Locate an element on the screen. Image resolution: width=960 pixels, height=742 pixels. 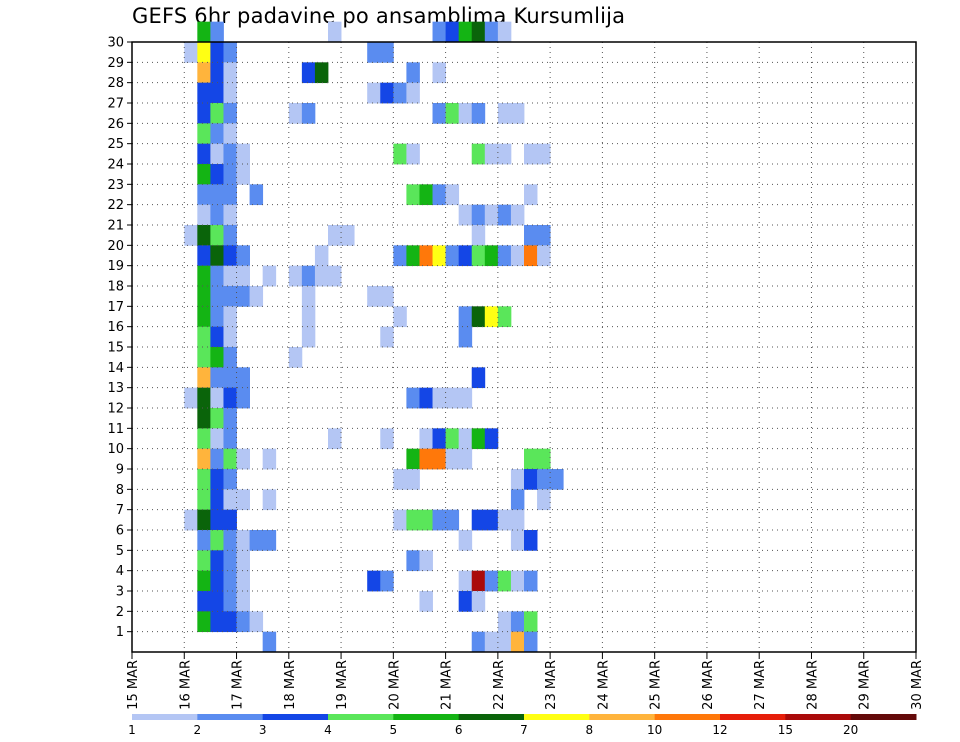
x-tick-label: 29 MAR is located at coordinates (865, 685).